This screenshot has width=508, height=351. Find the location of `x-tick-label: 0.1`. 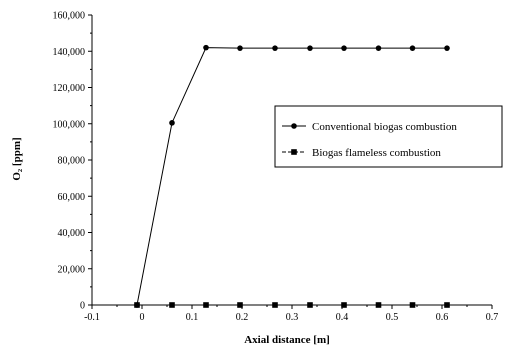

x-tick-label: 0.1 is located at coordinates (192, 317).